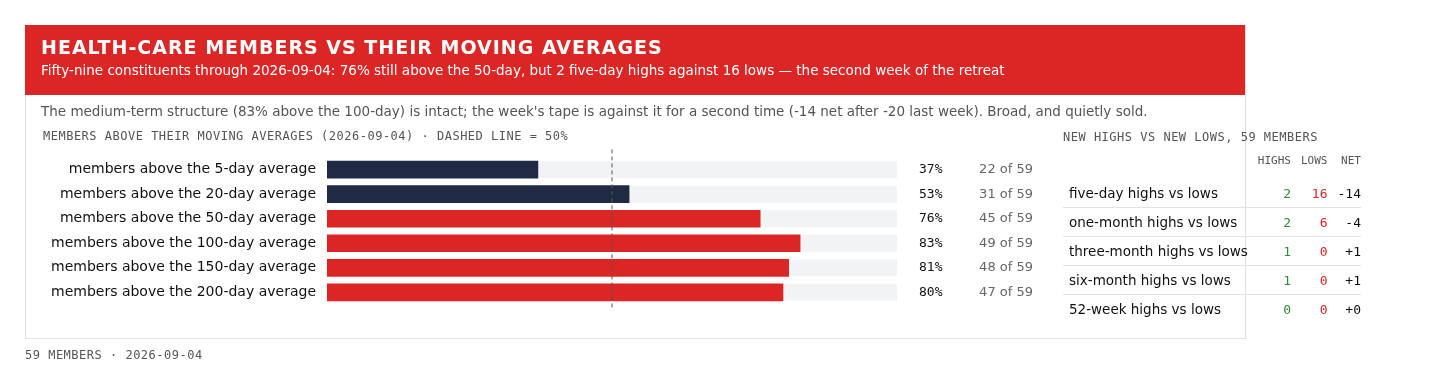 The width and height of the screenshot is (1456, 378). What do you see at coordinates (187, 217) in the screenshot?
I see `y-tick-label: members above the 50-day average` at bounding box center [187, 217].